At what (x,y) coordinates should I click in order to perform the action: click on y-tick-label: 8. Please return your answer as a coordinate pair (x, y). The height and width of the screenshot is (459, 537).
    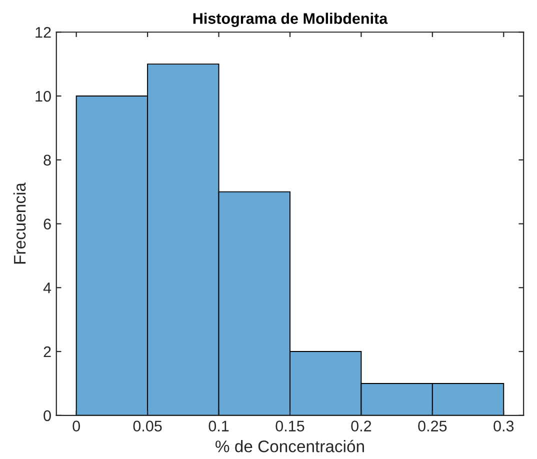
    Looking at the image, I should click on (47, 160).